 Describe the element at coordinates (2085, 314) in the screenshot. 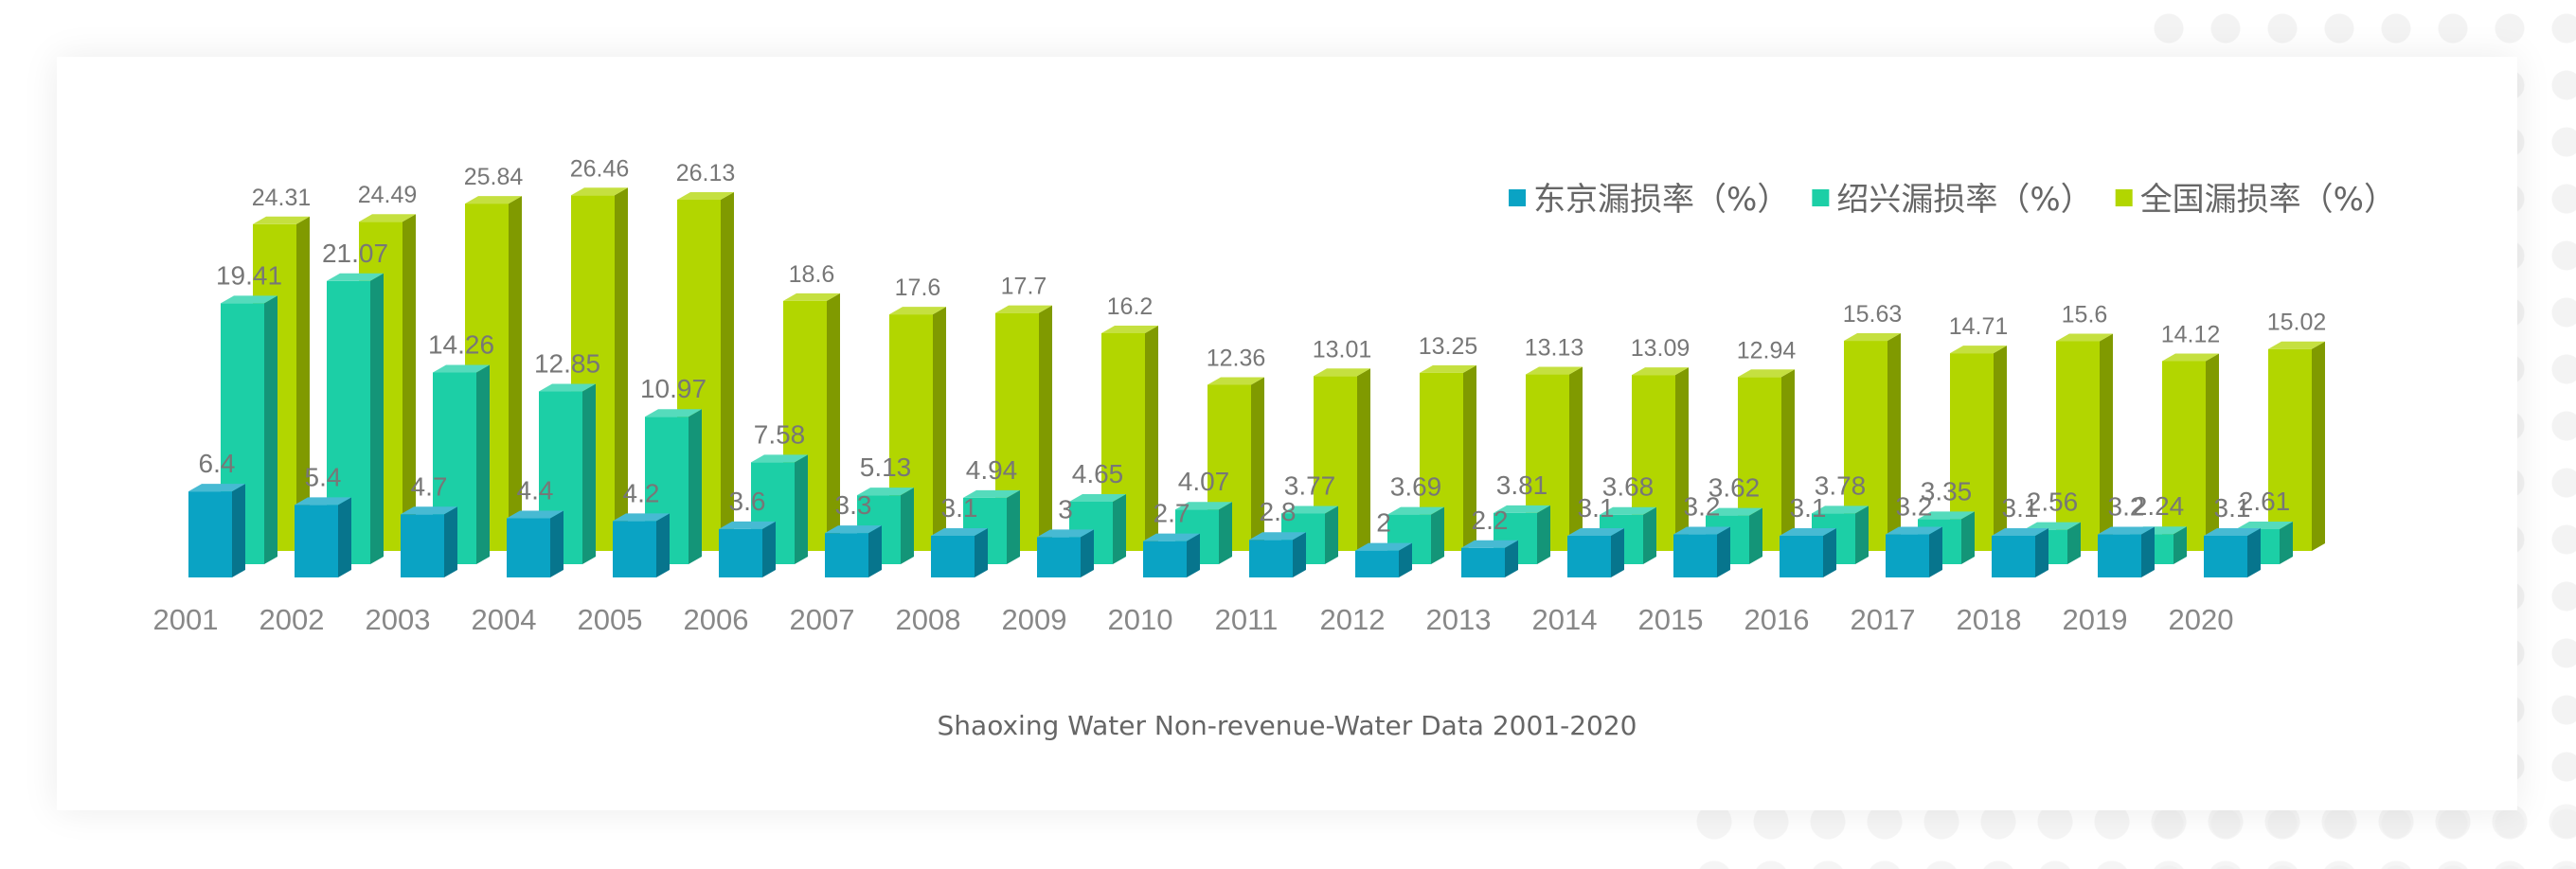

I see `data-label: 15.6` at that location.